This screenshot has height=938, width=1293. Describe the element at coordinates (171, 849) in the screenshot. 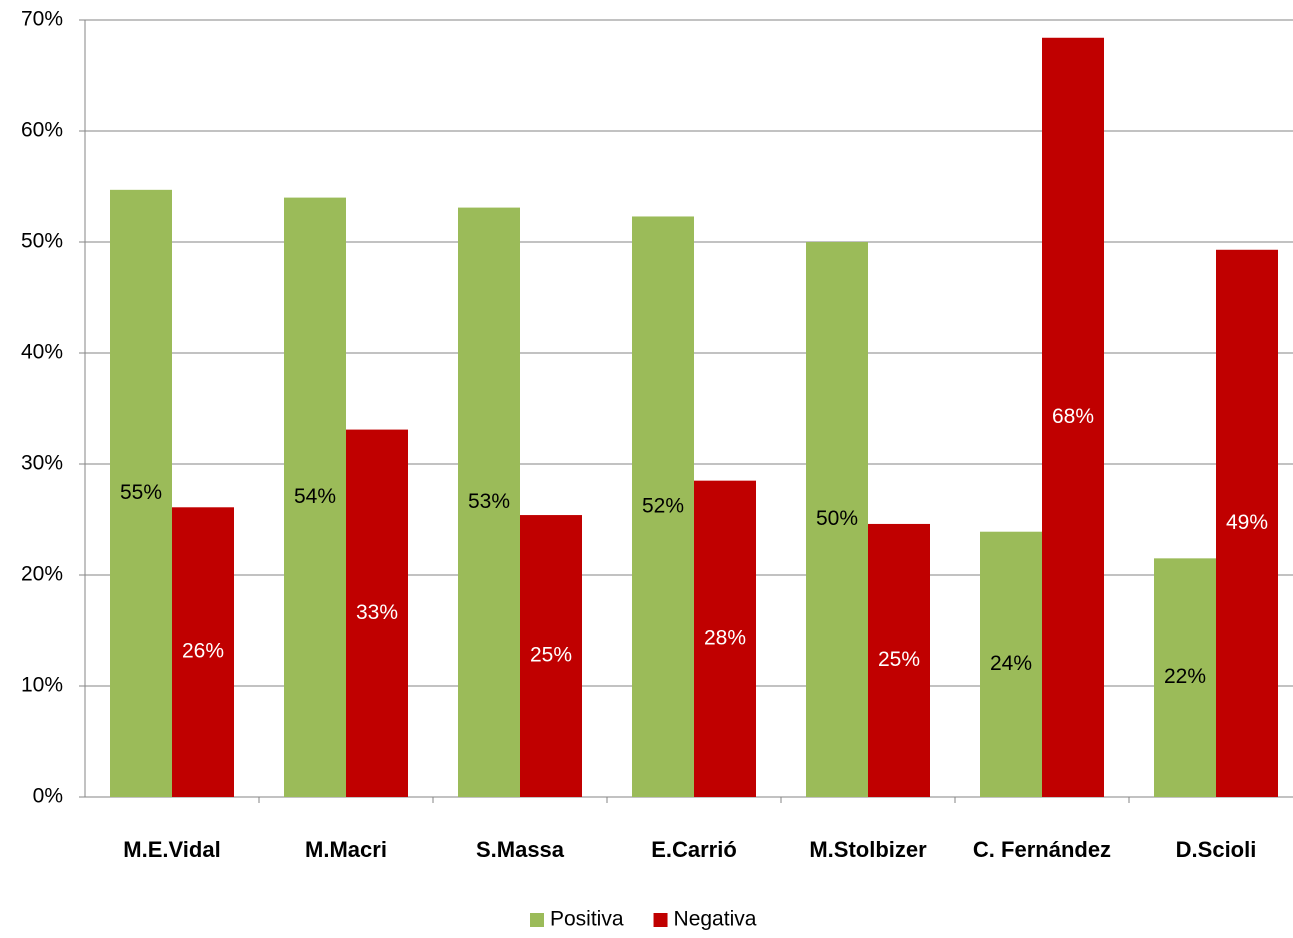

I see `x-tick-label: M.E.Vidal` at that location.